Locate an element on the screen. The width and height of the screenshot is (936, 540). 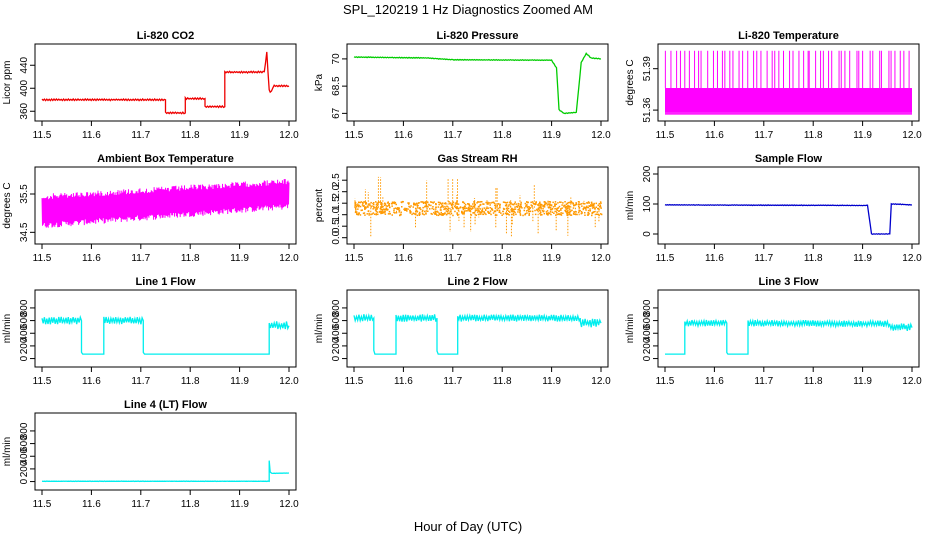
x-tick-label: 11.5 is located at coordinates (354, 258).